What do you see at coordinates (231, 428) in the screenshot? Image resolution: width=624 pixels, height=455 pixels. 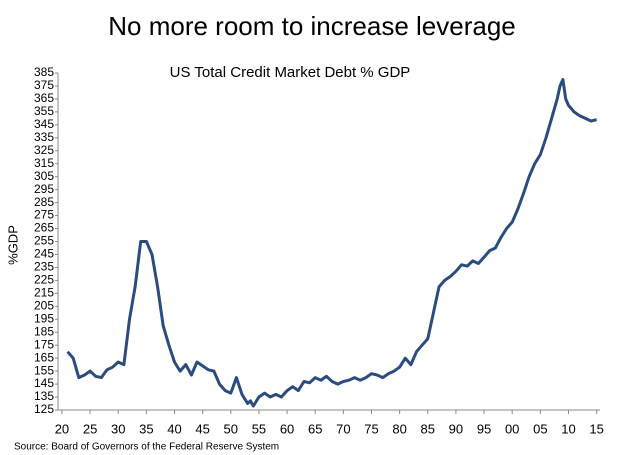 I see `x-tick-label: 50` at bounding box center [231, 428].